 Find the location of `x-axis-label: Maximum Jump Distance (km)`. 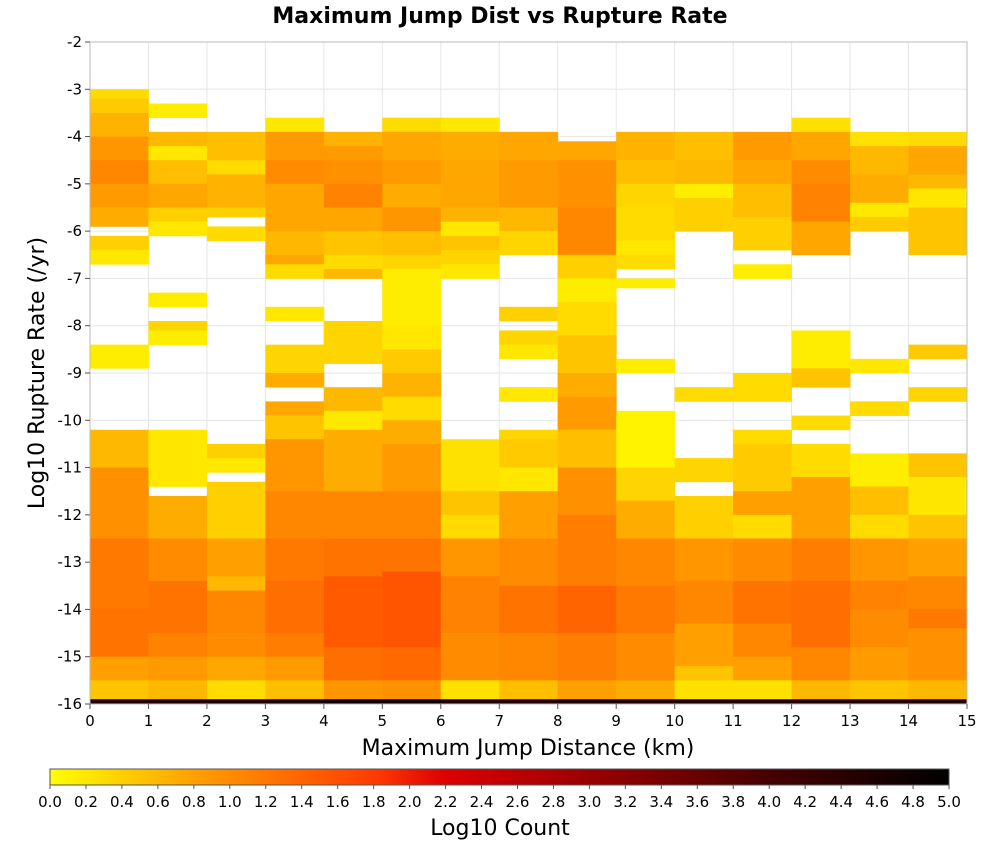

x-axis-label: Maximum Jump Distance (km) is located at coordinates (528, 748).